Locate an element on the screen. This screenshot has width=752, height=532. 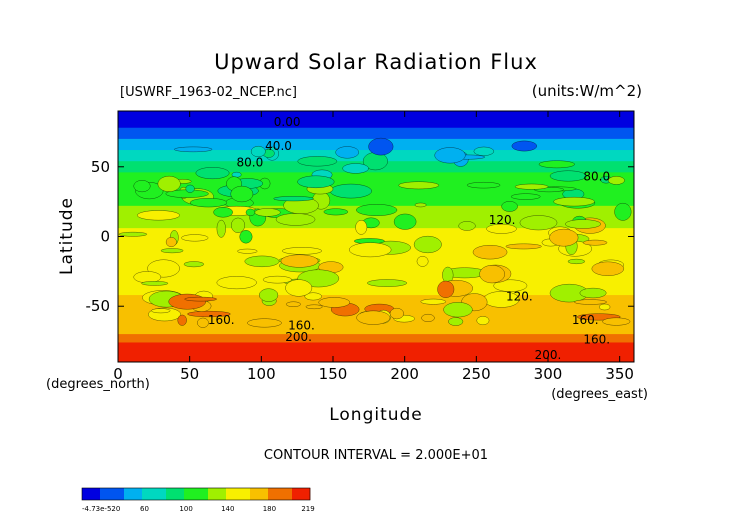
y-unit-label: (degrees_north) is located at coordinates (98, 384).